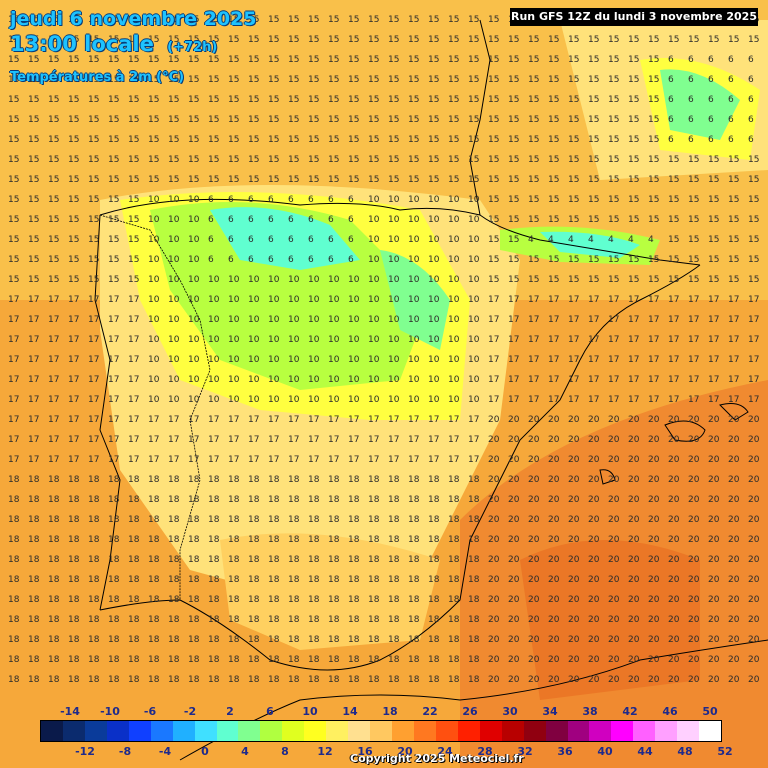  I want to click on legend-label-bottom: 0, so click(205, 751).